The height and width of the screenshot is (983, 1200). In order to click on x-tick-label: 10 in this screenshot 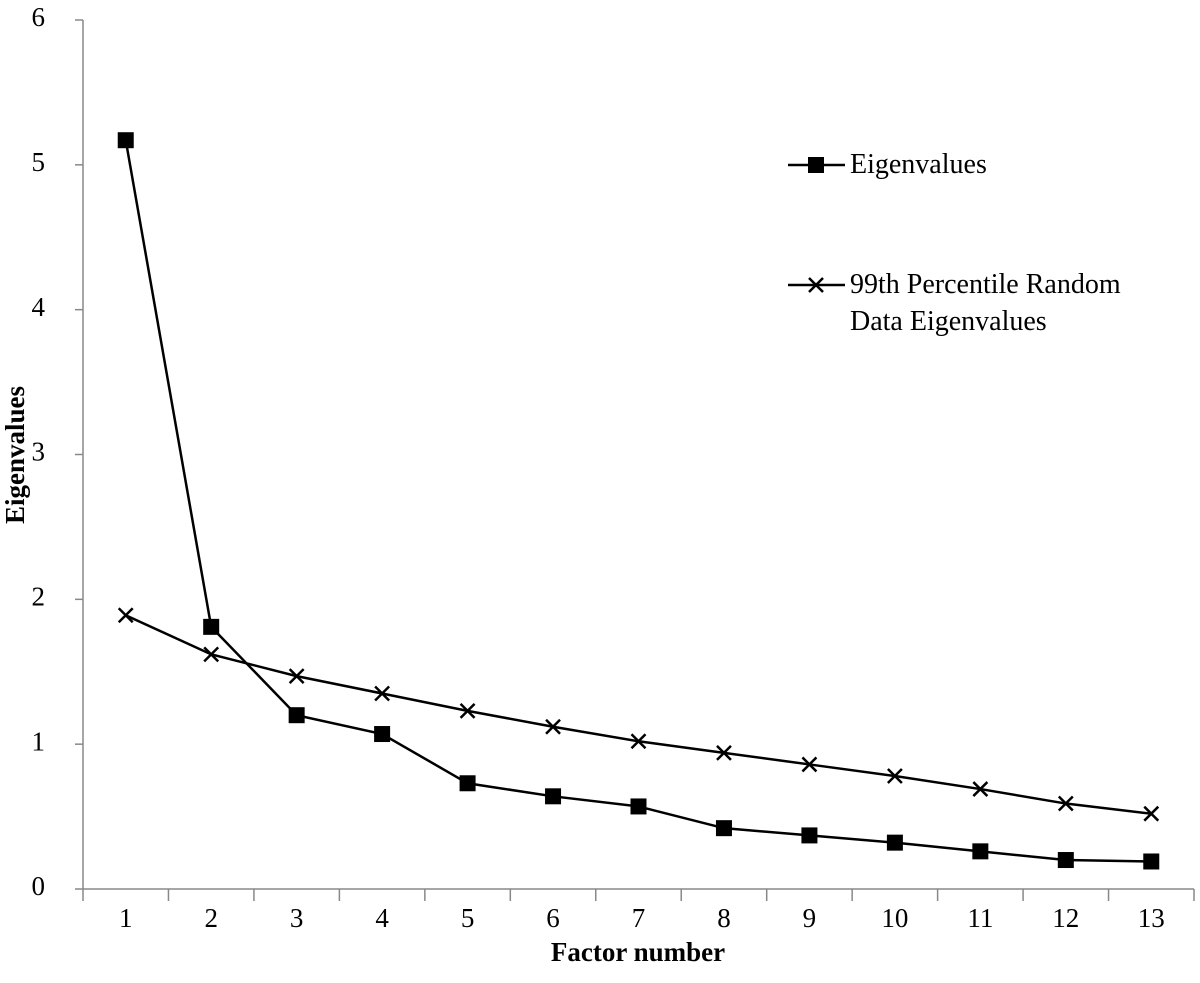, I will do `click(894, 918)`.